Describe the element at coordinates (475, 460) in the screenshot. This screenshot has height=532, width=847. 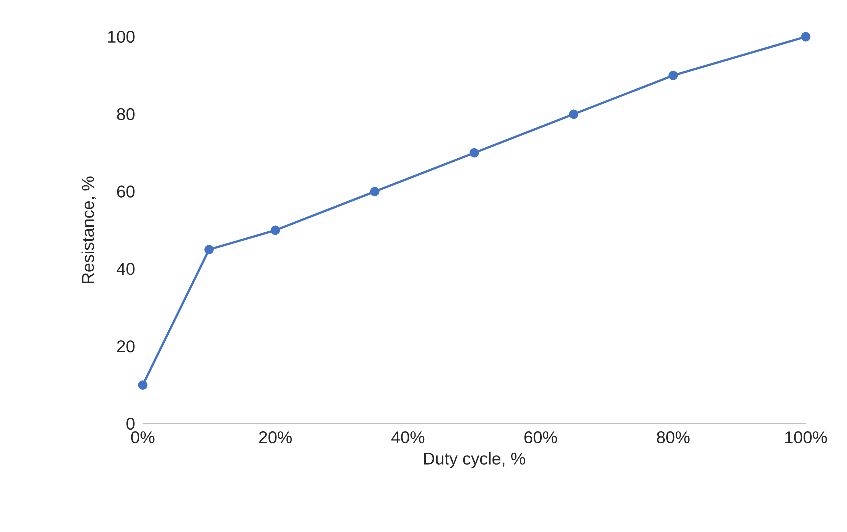
I see `x-axis-title: Duty cycle, %` at that location.